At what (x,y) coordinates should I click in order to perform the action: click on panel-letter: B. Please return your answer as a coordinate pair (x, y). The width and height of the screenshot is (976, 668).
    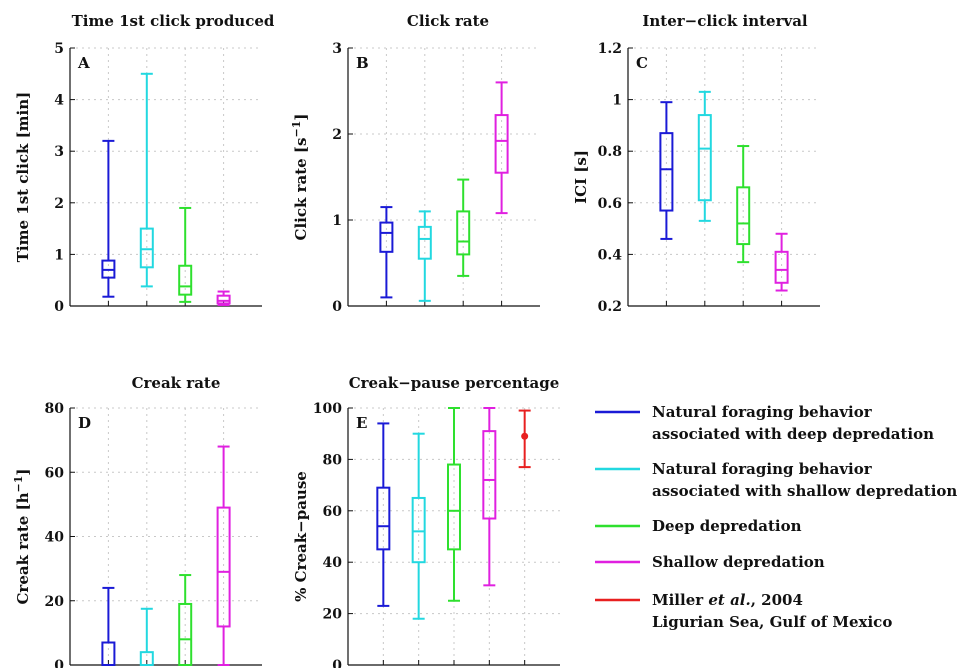
    Looking at the image, I should click on (362, 63).